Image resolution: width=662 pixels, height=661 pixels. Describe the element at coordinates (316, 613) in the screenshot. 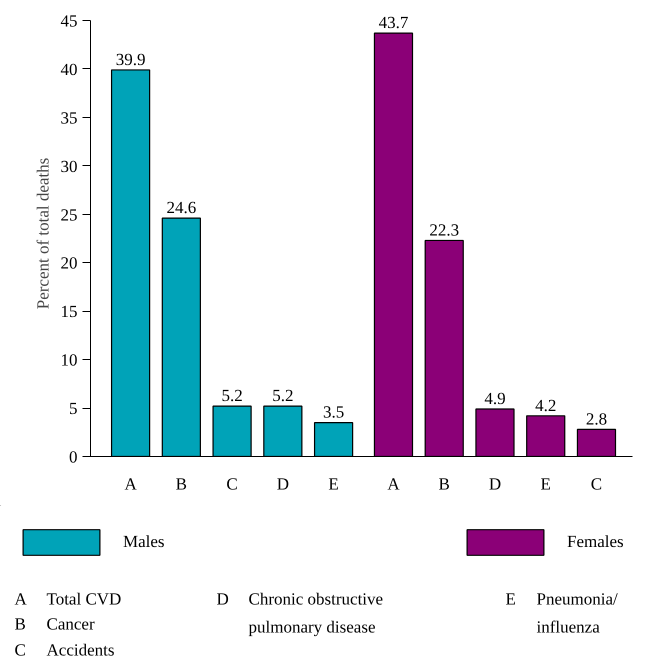

I see `text: Chronic obstructive pulmonary disease` at that location.